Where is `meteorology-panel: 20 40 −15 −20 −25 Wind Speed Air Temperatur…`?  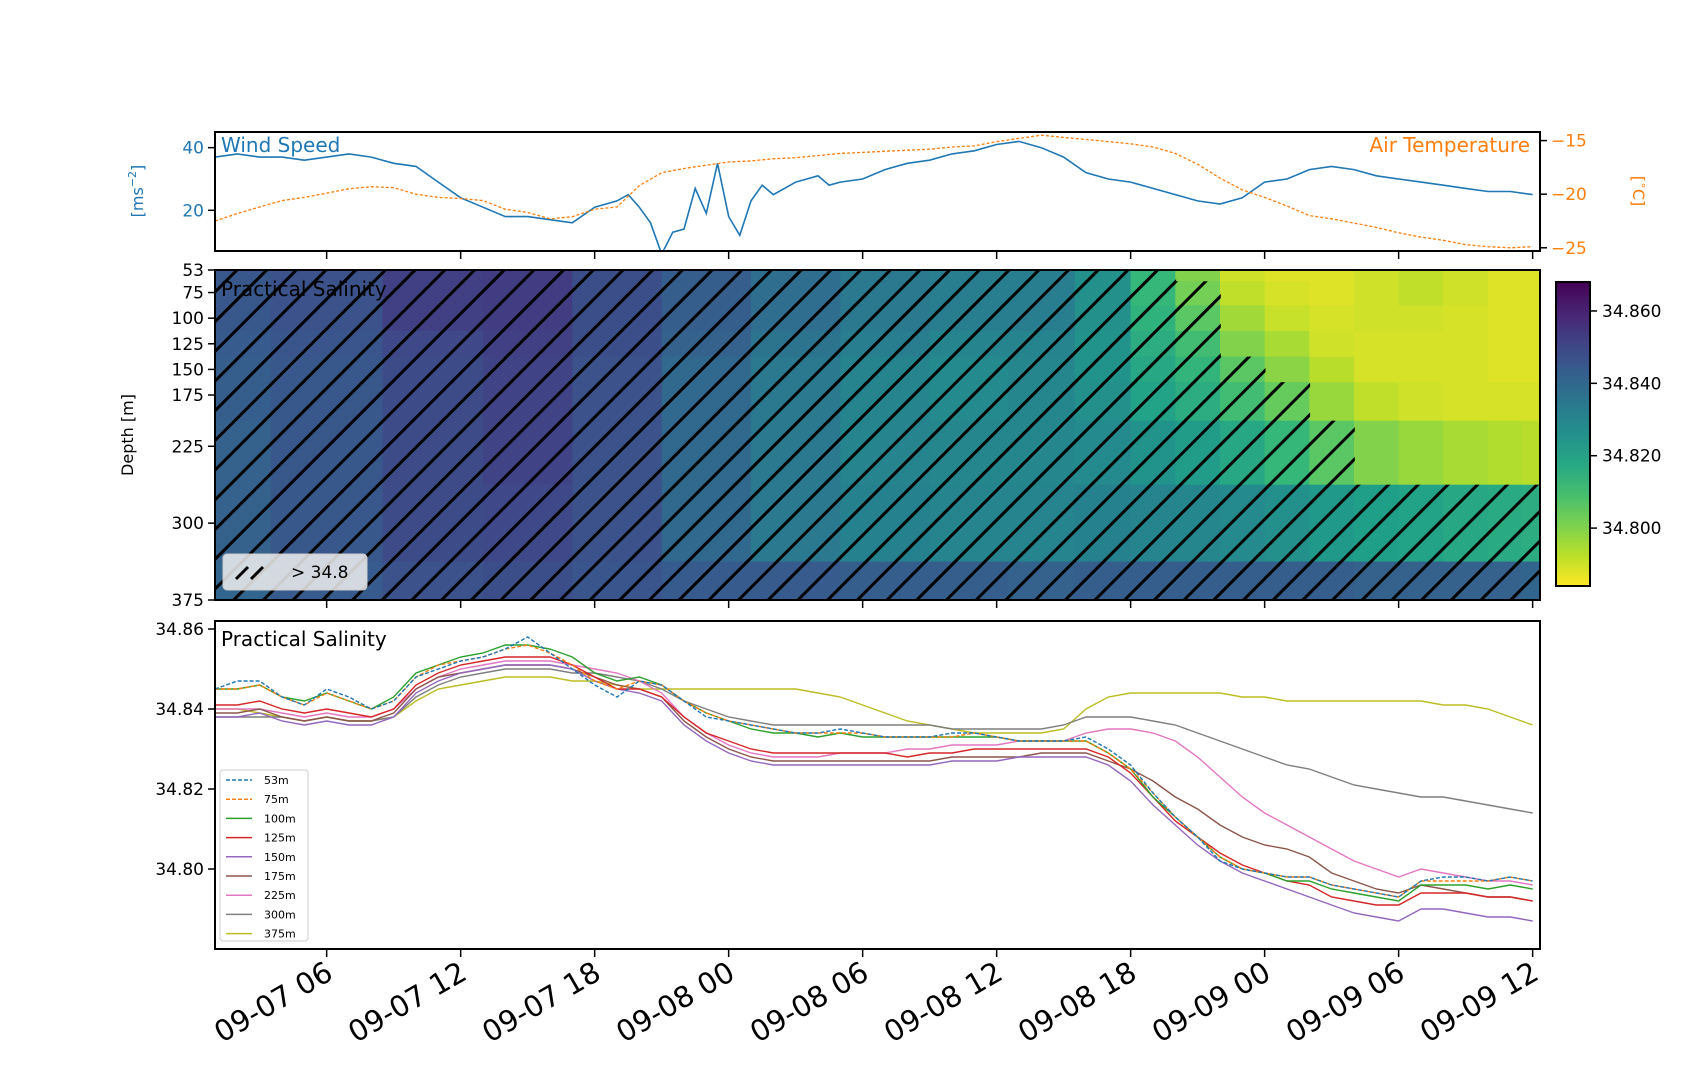 meteorology-panel: 20 40 −15 −20 −25 Wind Speed Air Temperatur… is located at coordinates (888, 195).